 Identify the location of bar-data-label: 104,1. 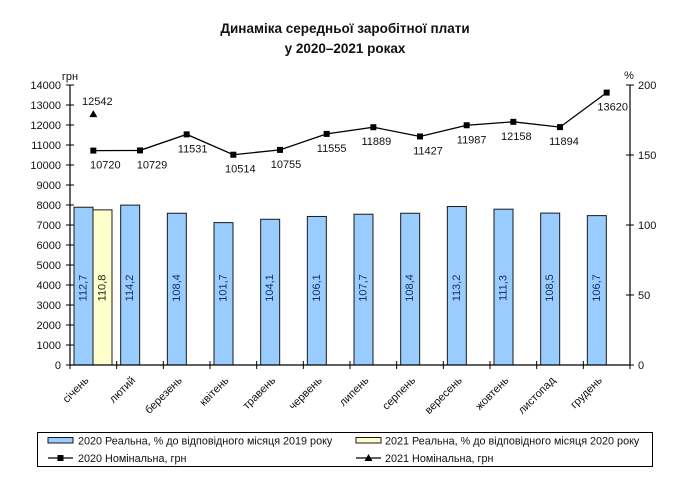
(270, 288).